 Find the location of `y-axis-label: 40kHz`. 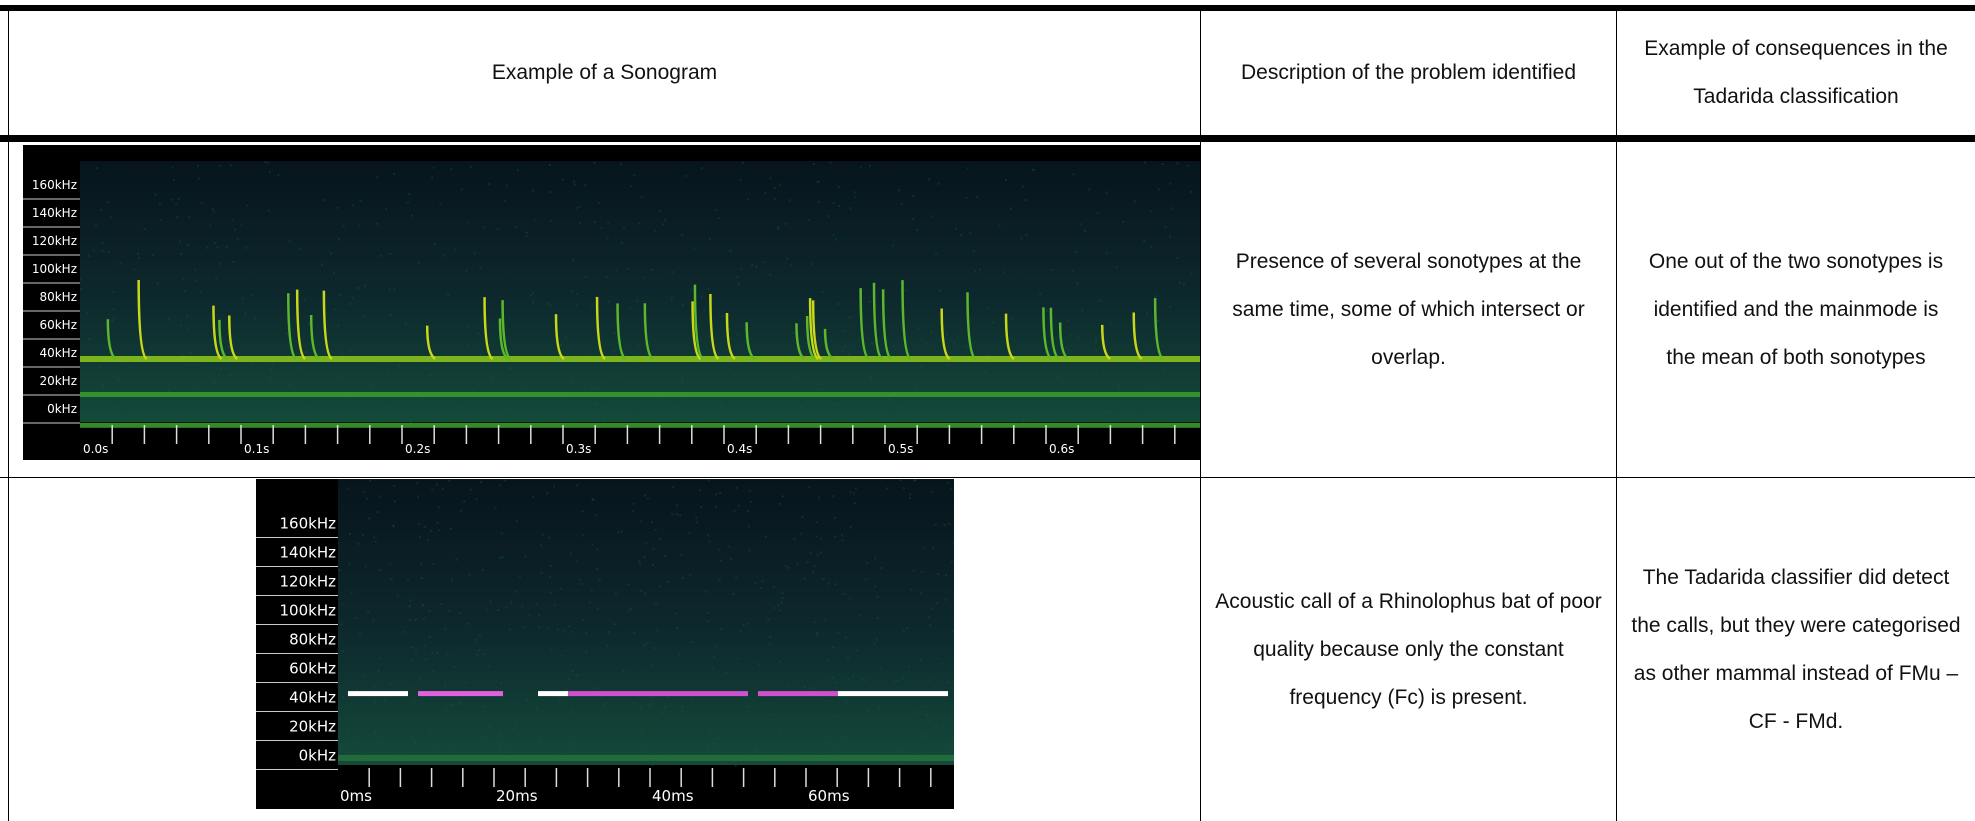

y-axis-label: 40kHz is located at coordinates (312, 697).